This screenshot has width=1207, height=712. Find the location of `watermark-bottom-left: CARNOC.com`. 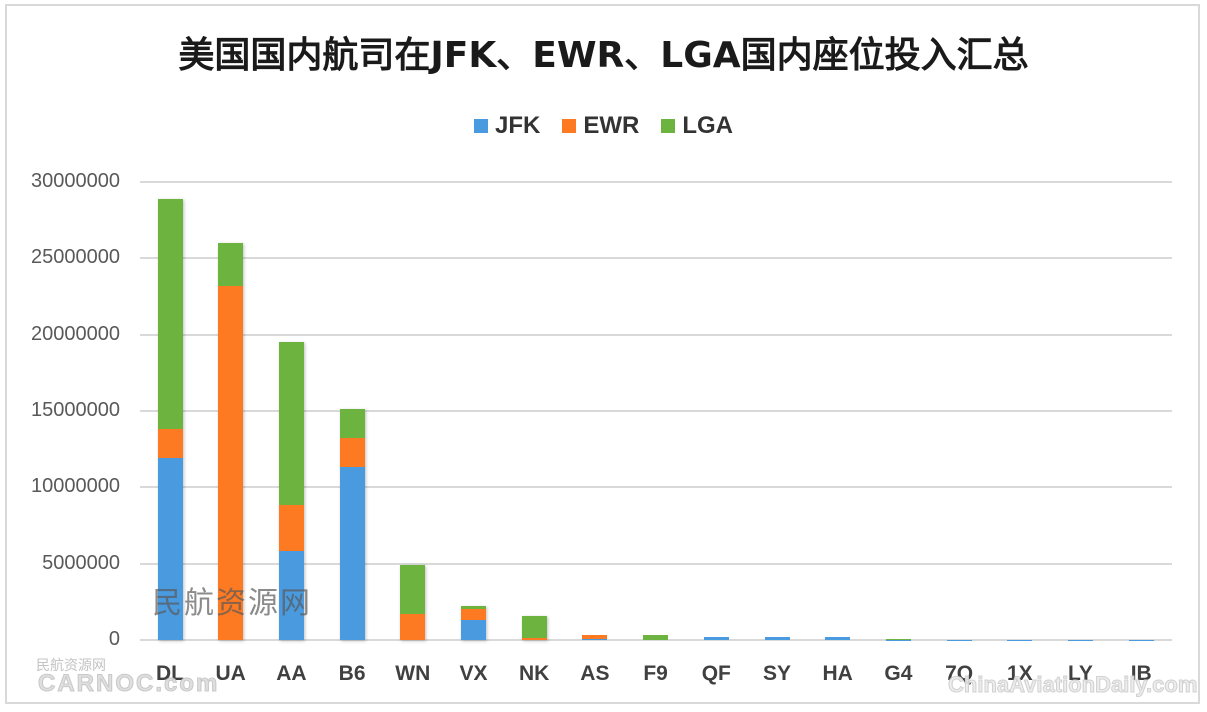

watermark-bottom-left: CARNOC.com is located at coordinates (128, 684).